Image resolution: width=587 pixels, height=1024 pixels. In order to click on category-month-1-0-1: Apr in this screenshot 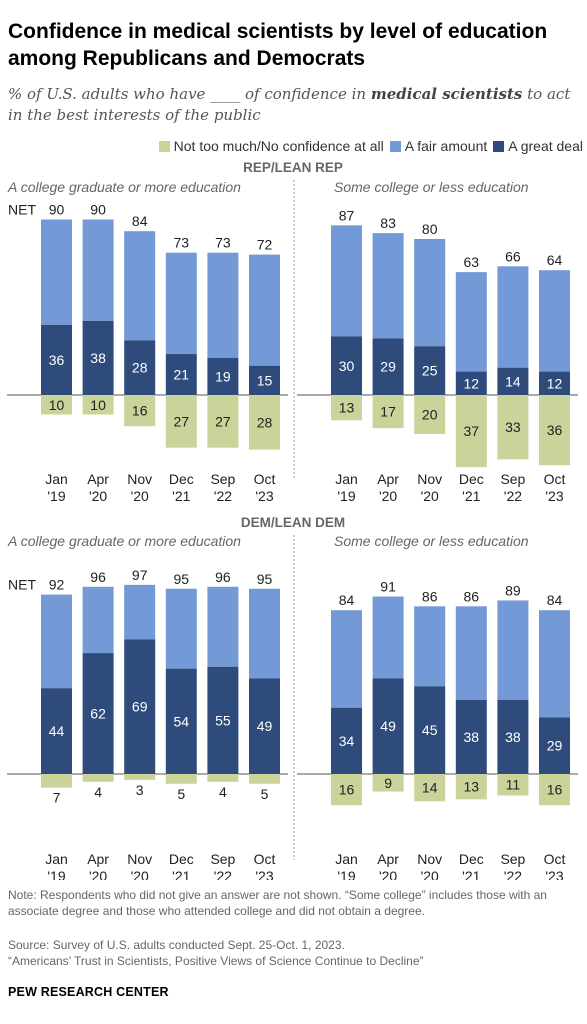, I will do `click(98, 859)`.